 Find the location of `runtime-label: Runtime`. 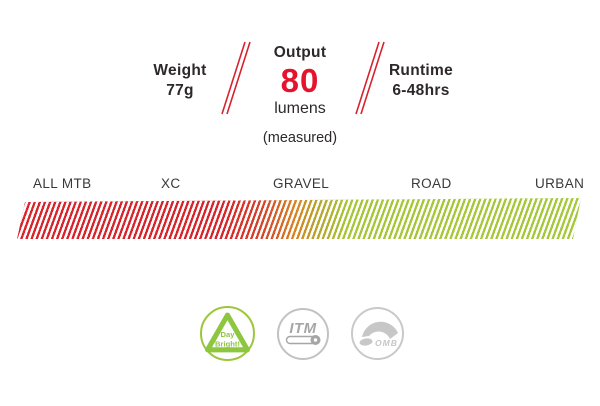

runtime-label: Runtime is located at coordinates (421, 70).